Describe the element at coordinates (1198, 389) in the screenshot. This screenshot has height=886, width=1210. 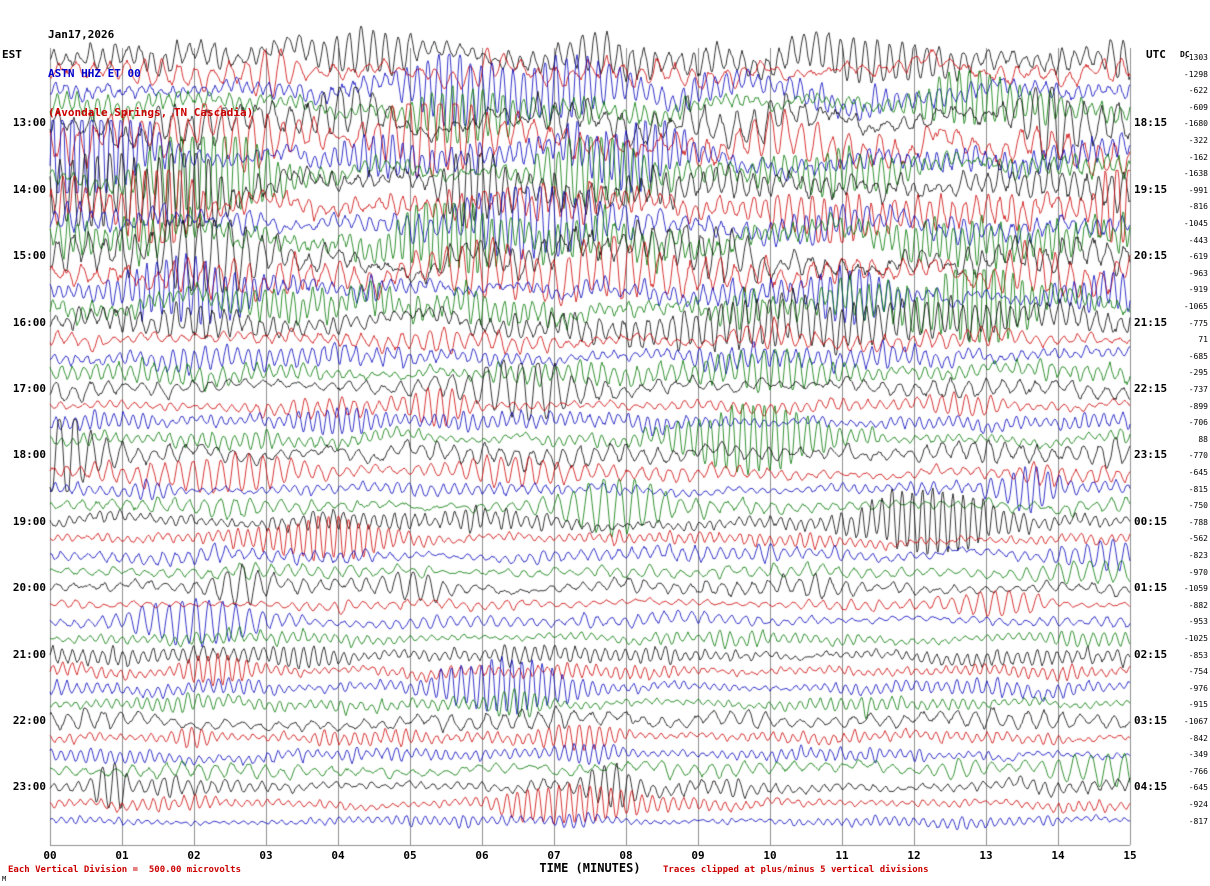
I see `dc-offset-value: -737` at that location.